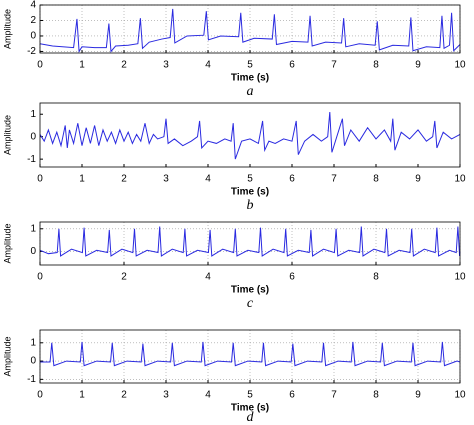 This screenshot has height=425, width=474. Describe the element at coordinates (31, 51) in the screenshot. I see `y-tick-label: -2` at that location.